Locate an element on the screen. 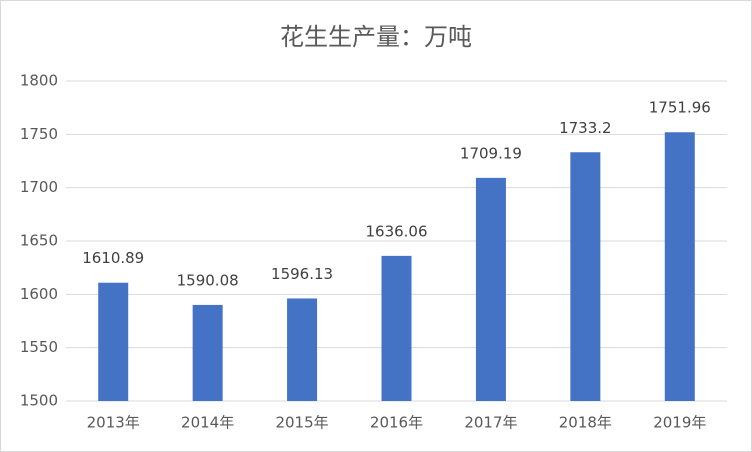  y-tick-label: 1550 is located at coordinates (39, 347).